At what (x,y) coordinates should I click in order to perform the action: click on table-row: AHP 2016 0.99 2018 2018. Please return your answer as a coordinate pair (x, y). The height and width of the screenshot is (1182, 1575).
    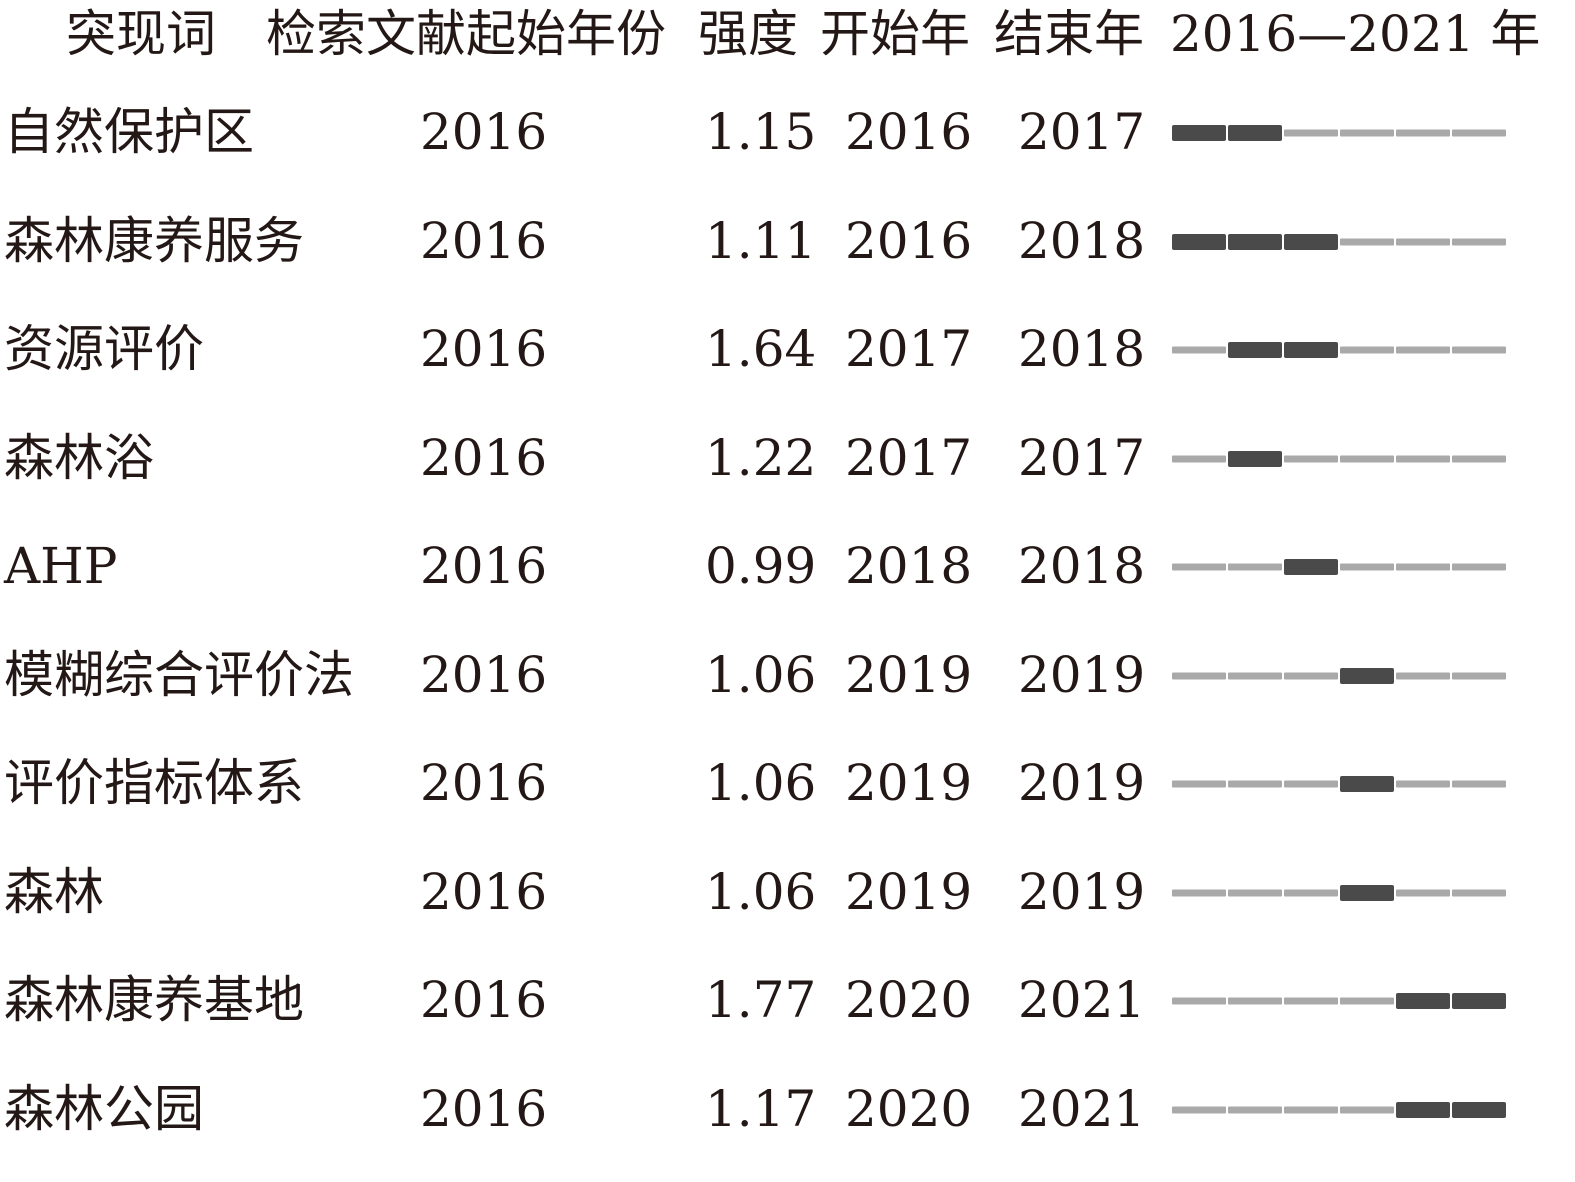
    Looking at the image, I should click on (787, 585).